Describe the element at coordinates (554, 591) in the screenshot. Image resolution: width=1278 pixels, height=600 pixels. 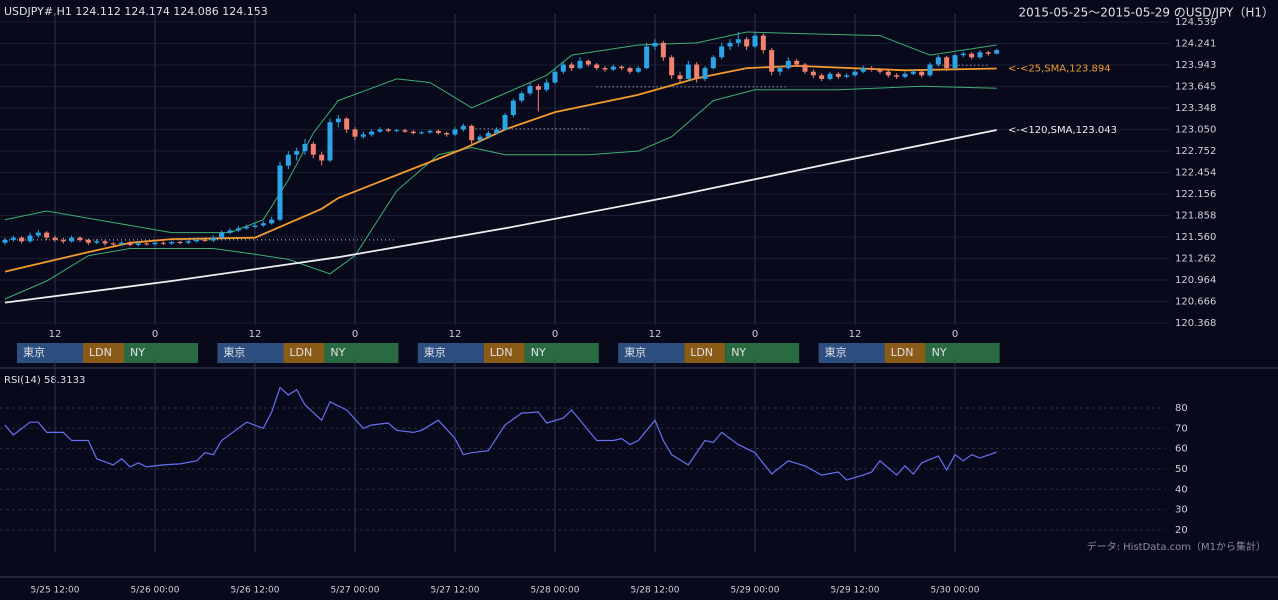
I see `x-tick-label: 5/28 00:00` at that location.